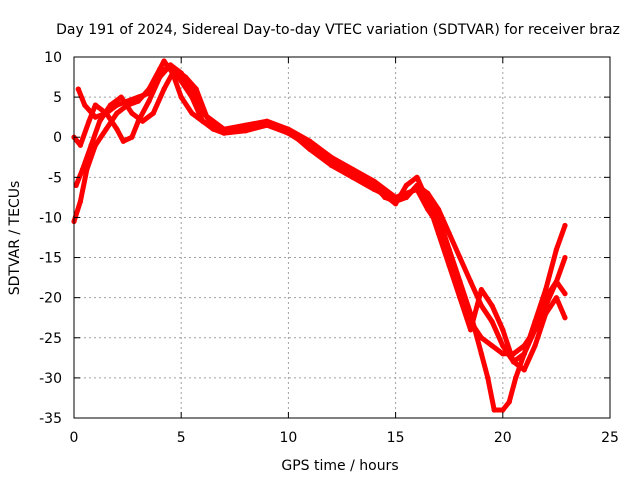 Image resolution: width=640 pixels, height=480 pixels. I want to click on y-tick-label: -5, so click(55, 178).